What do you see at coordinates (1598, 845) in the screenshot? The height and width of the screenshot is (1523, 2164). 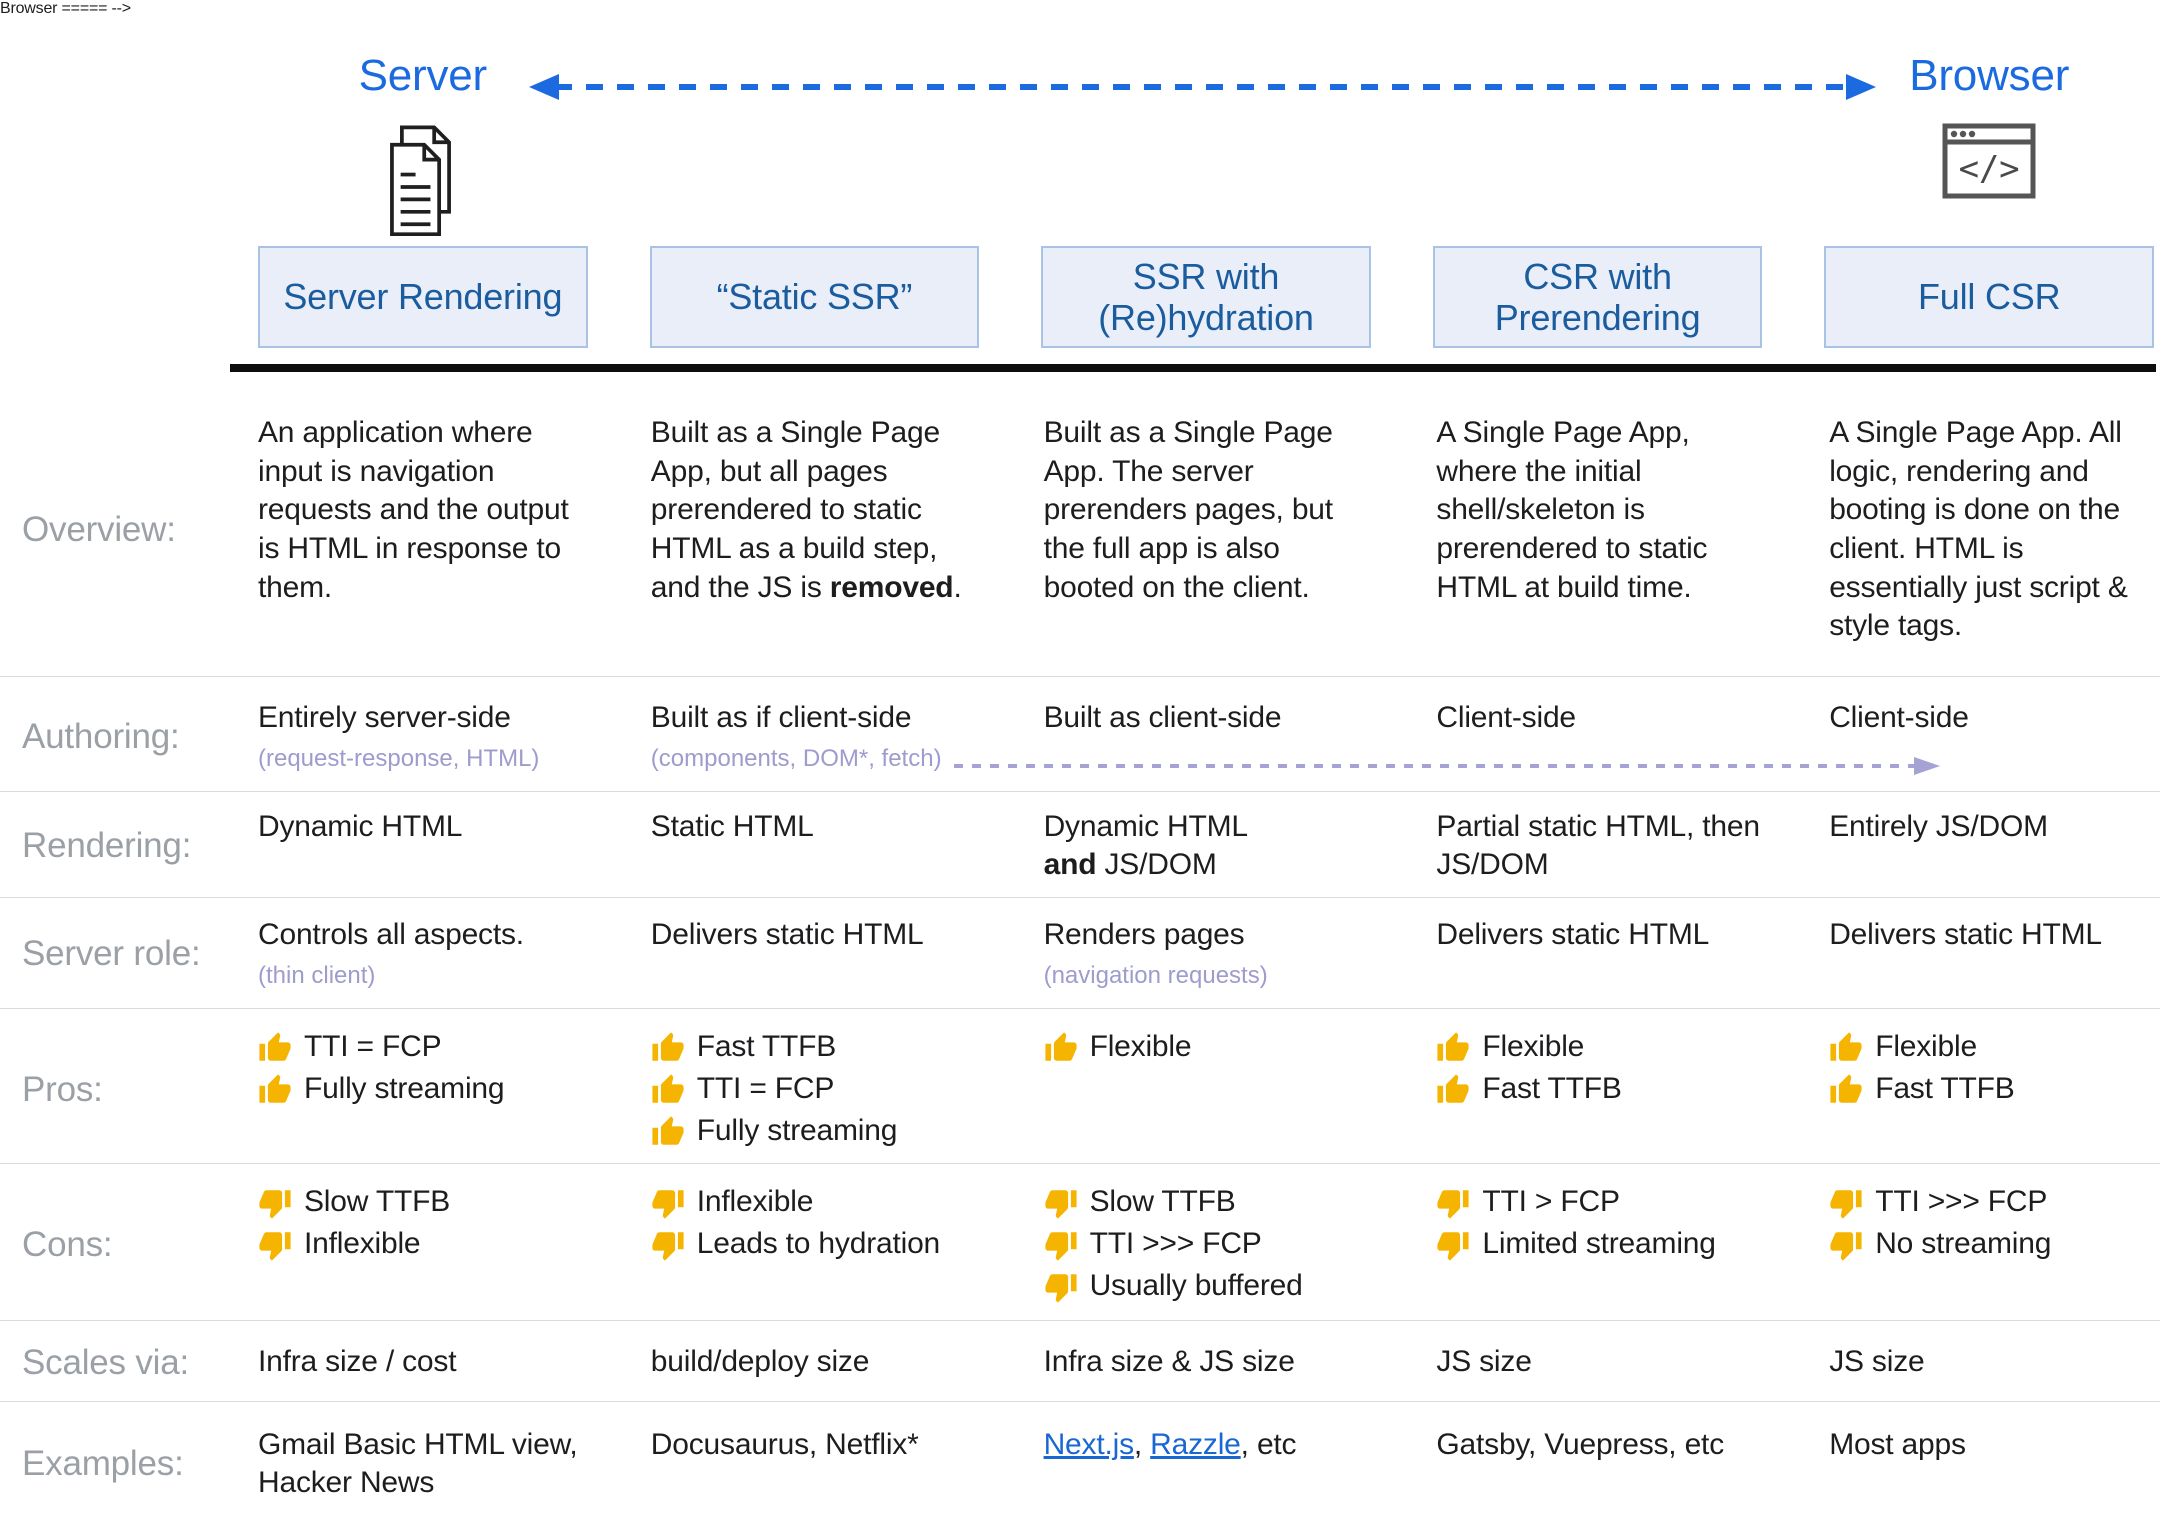 I see `rendering-csr-prerendering: Partial static HTML, then JS/DOM` at bounding box center [1598, 845].